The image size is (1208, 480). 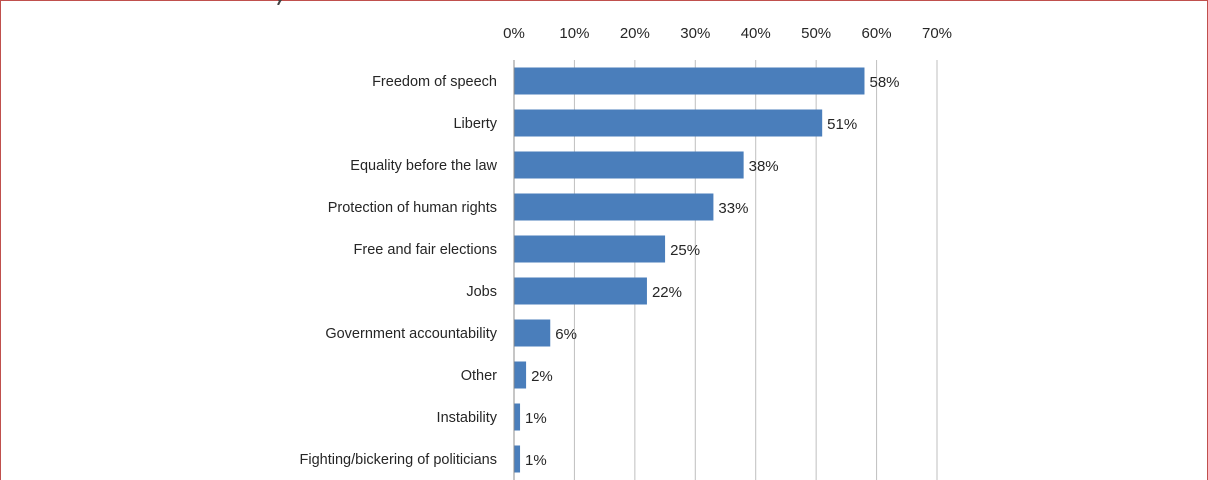 I want to click on data-label: 38%, so click(x=764, y=166).